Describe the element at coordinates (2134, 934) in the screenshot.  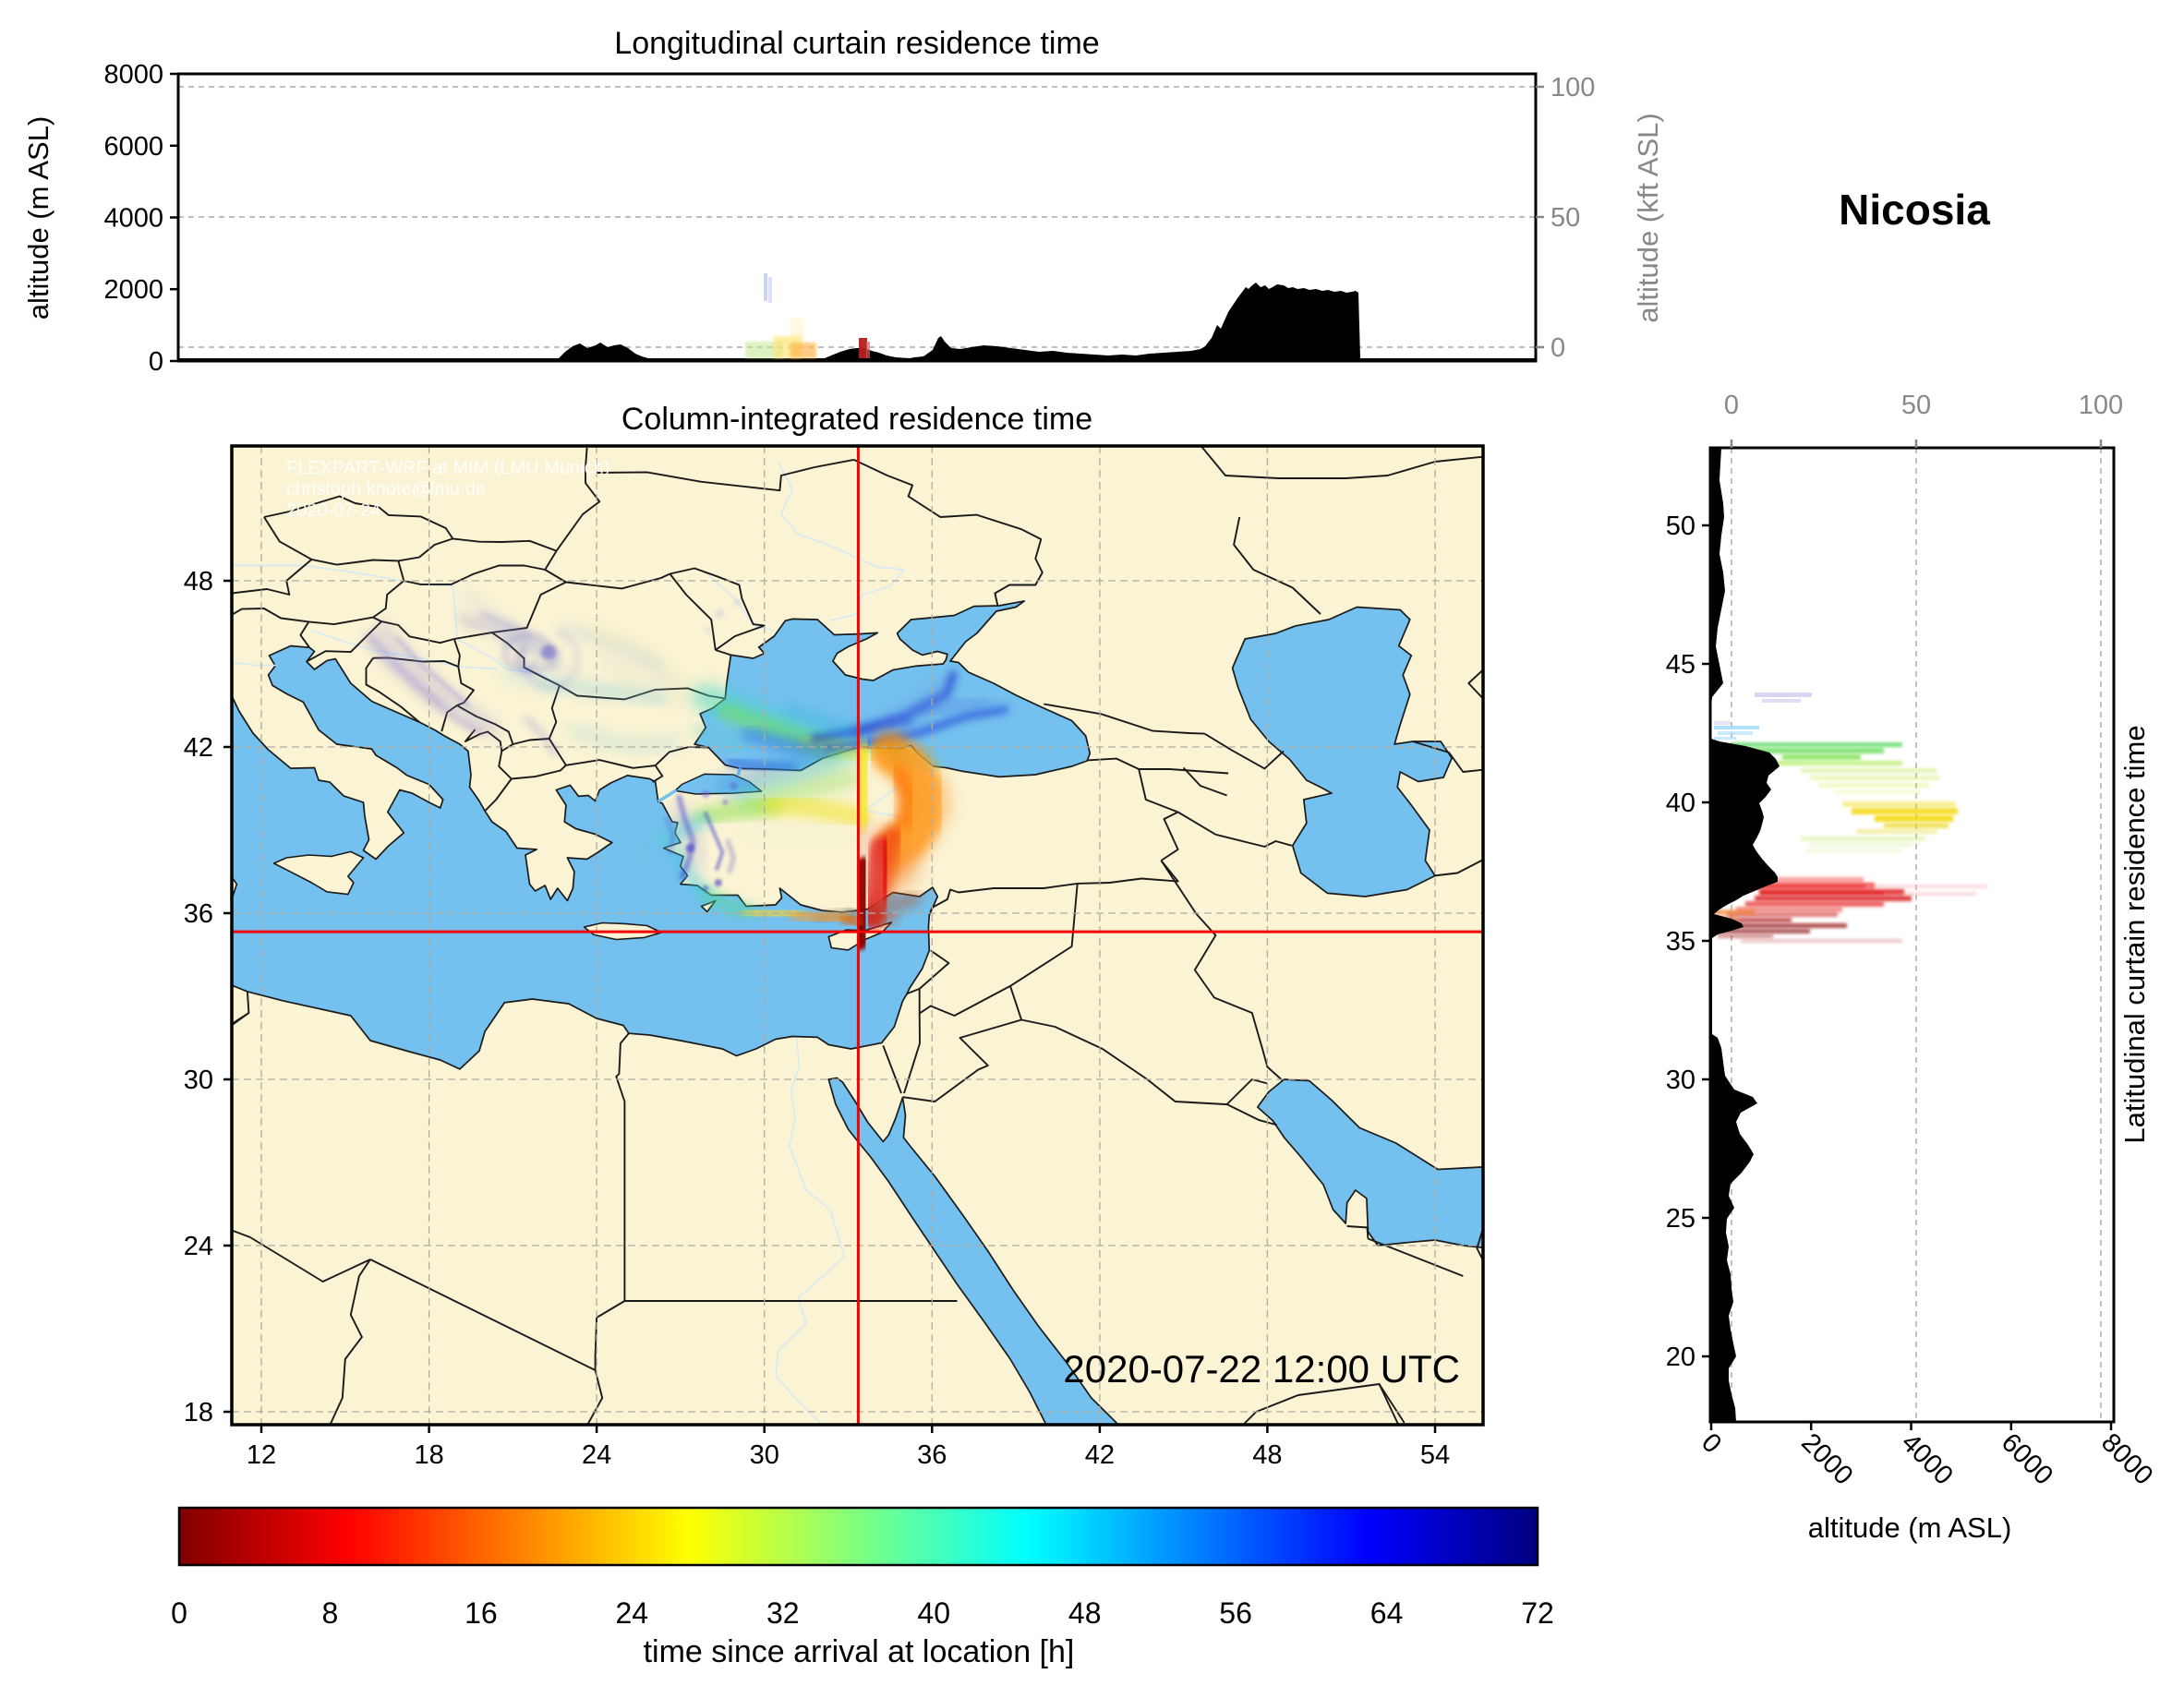
I see `svg-text:Latitudinal curtain residence: Latitudinal curtain residence time` at that location.